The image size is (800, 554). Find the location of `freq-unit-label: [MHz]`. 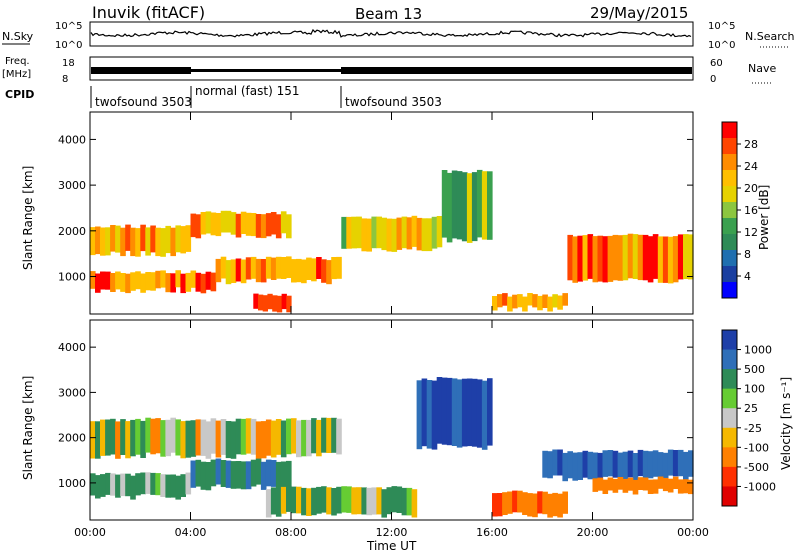

freq-unit-label: [MHz] is located at coordinates (16, 74).